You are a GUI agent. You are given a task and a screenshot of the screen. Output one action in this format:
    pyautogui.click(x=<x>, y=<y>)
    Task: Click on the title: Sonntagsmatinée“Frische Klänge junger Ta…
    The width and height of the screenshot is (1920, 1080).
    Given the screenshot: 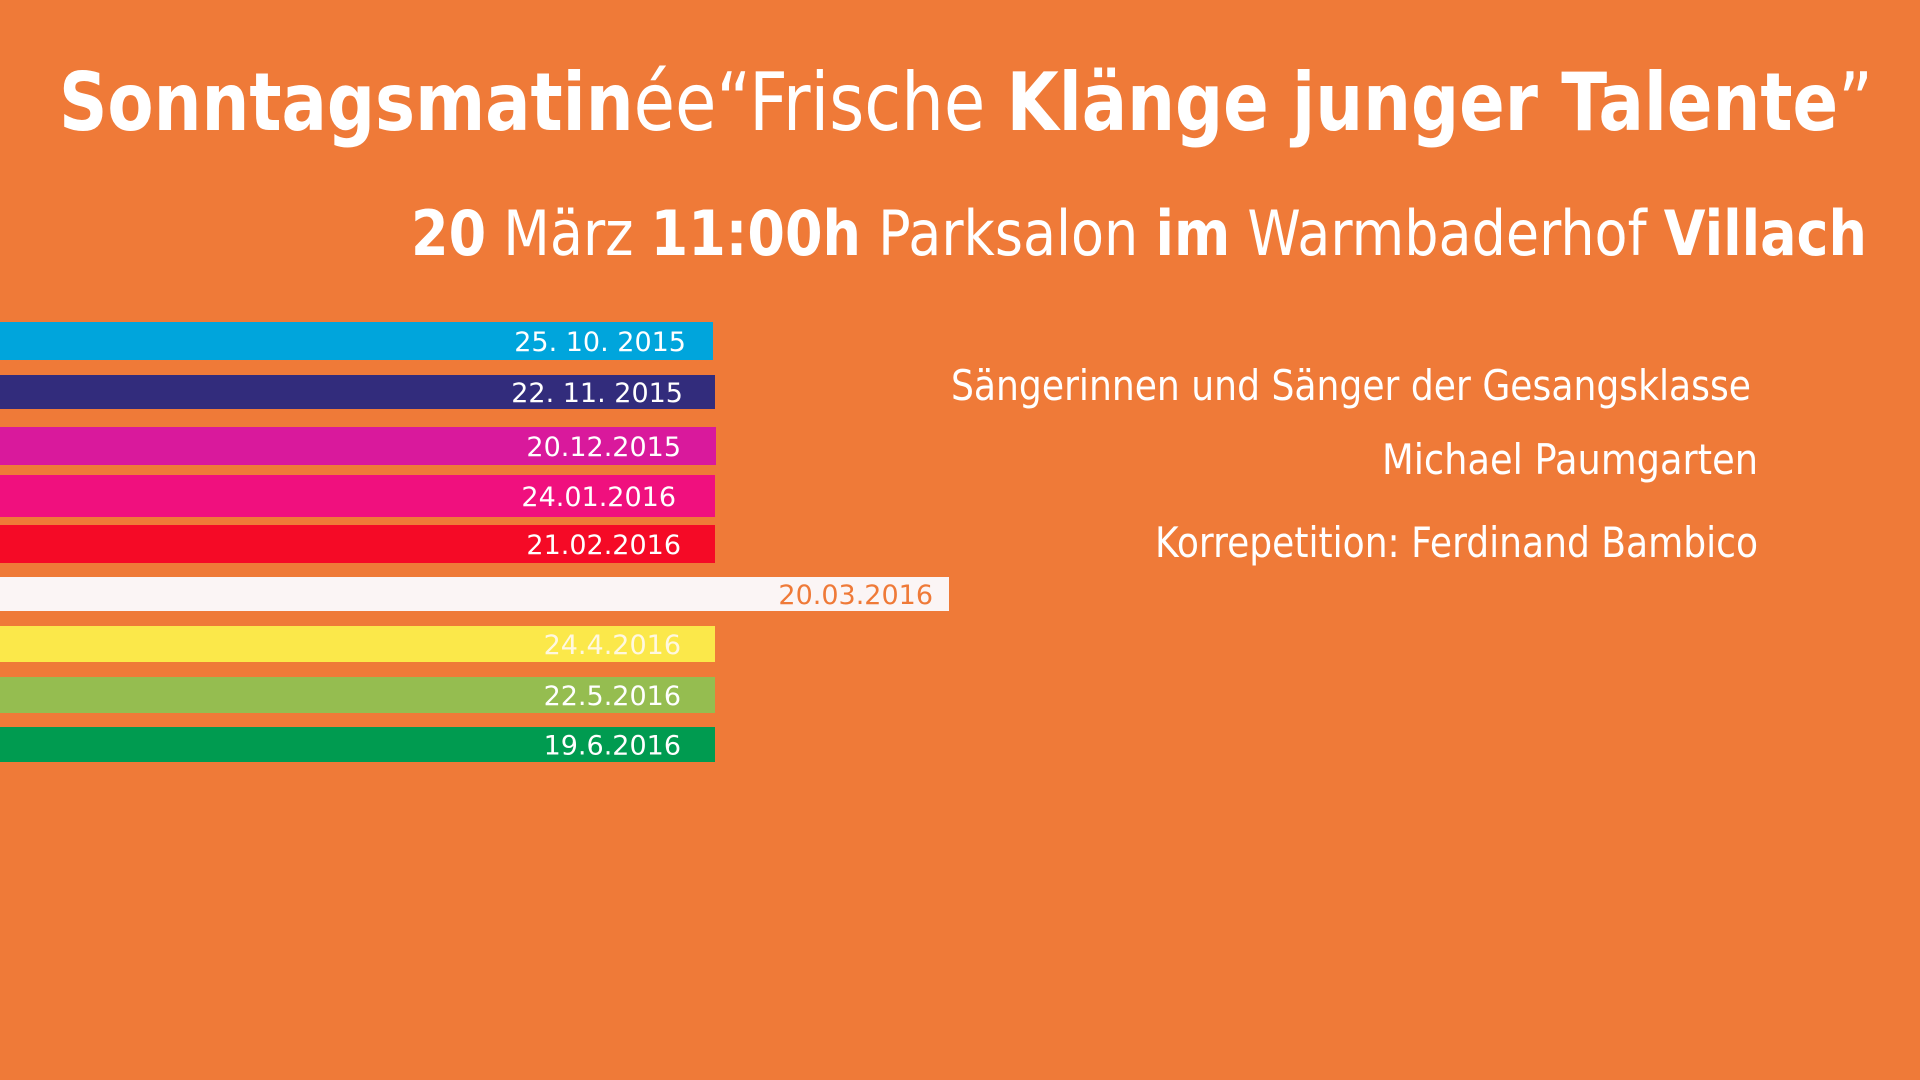 What is the action you would take?
    pyautogui.click(x=966, y=102)
    